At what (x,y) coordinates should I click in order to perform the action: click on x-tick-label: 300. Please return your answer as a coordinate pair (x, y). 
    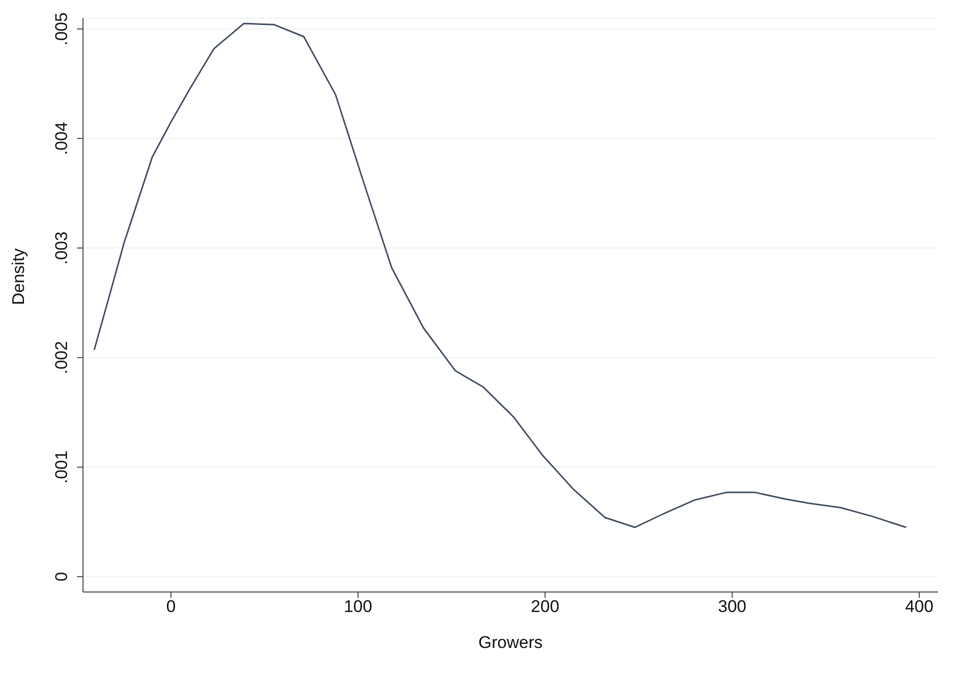
    Looking at the image, I should click on (732, 606).